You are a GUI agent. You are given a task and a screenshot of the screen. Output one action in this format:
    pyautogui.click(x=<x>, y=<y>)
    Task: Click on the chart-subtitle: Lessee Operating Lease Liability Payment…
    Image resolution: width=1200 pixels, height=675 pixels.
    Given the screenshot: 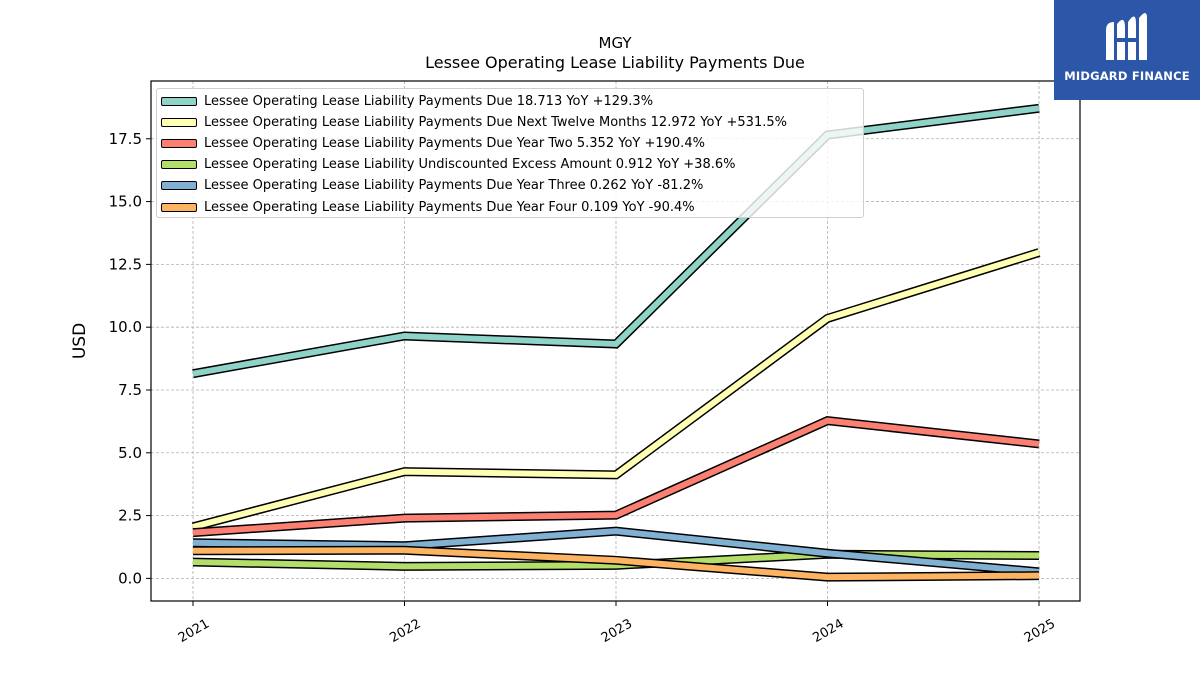 What is the action you would take?
    pyautogui.click(x=615, y=62)
    